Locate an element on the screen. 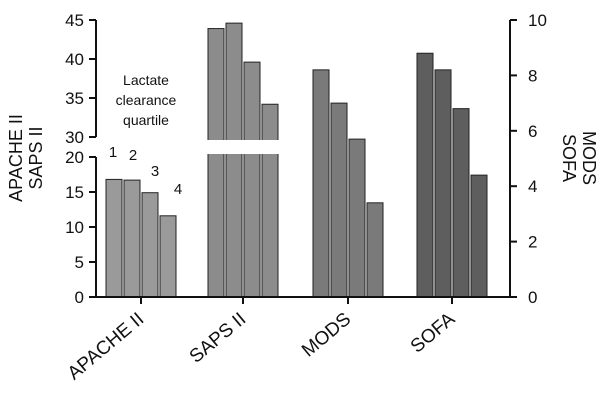 This screenshot has height=405, width=606. right-tick-label-10: 10 is located at coordinates (537, 20).